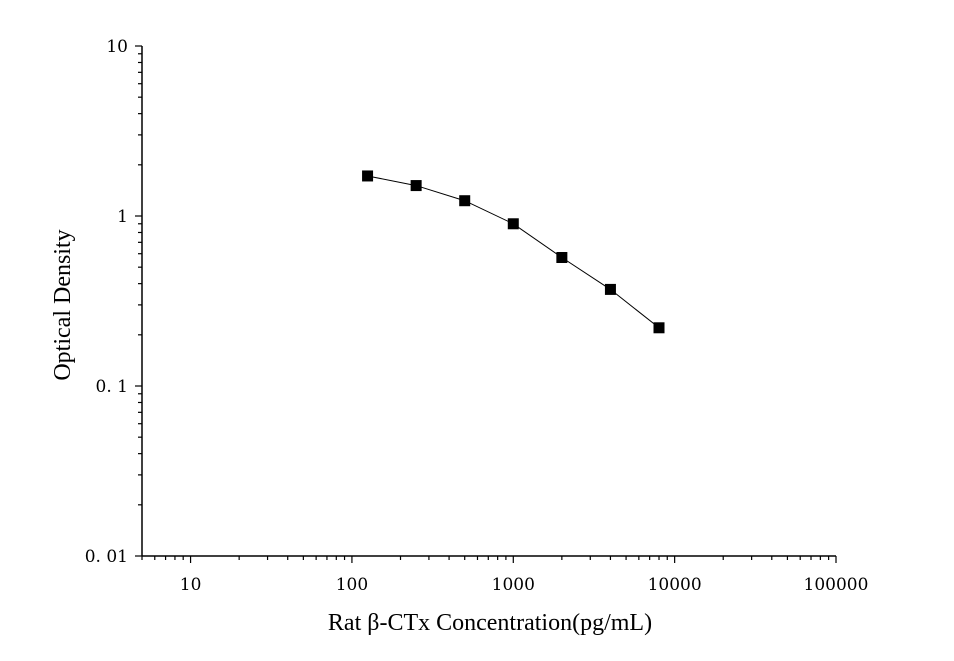 The height and width of the screenshot is (661, 954). What do you see at coordinates (112, 387) in the screenshot?
I see `y-tick-label: 0. 1` at bounding box center [112, 387].